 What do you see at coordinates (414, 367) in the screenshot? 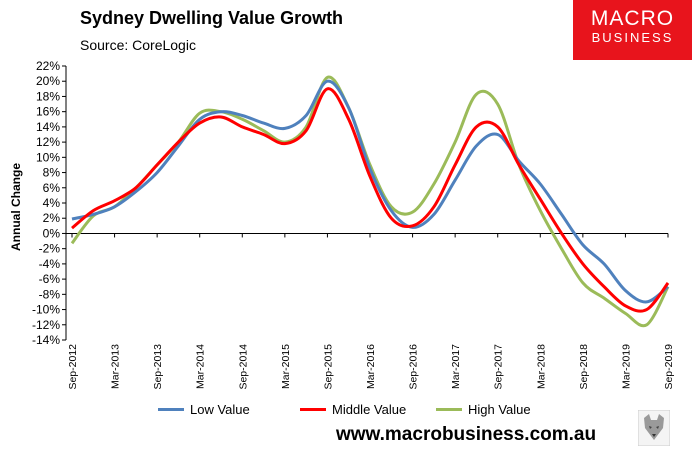
I see `x-tick-label: Sep-2016` at bounding box center [414, 367].